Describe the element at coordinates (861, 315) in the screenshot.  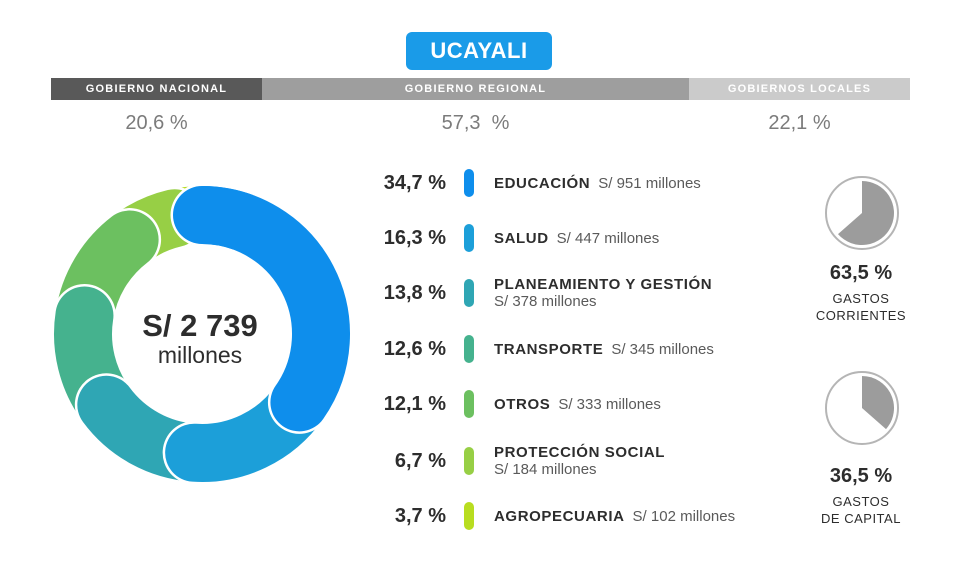
I see `gastos-corrientes-label-line2: CORRIENTES` at that location.